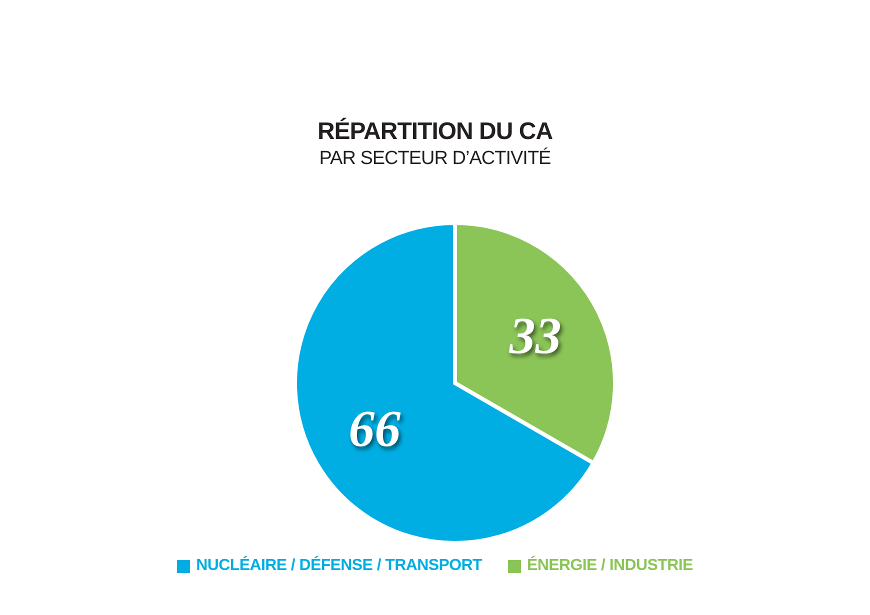  I want to click on chart-subtitle: PAR SECTEUR D’ACTIVITÉ, so click(435, 158).